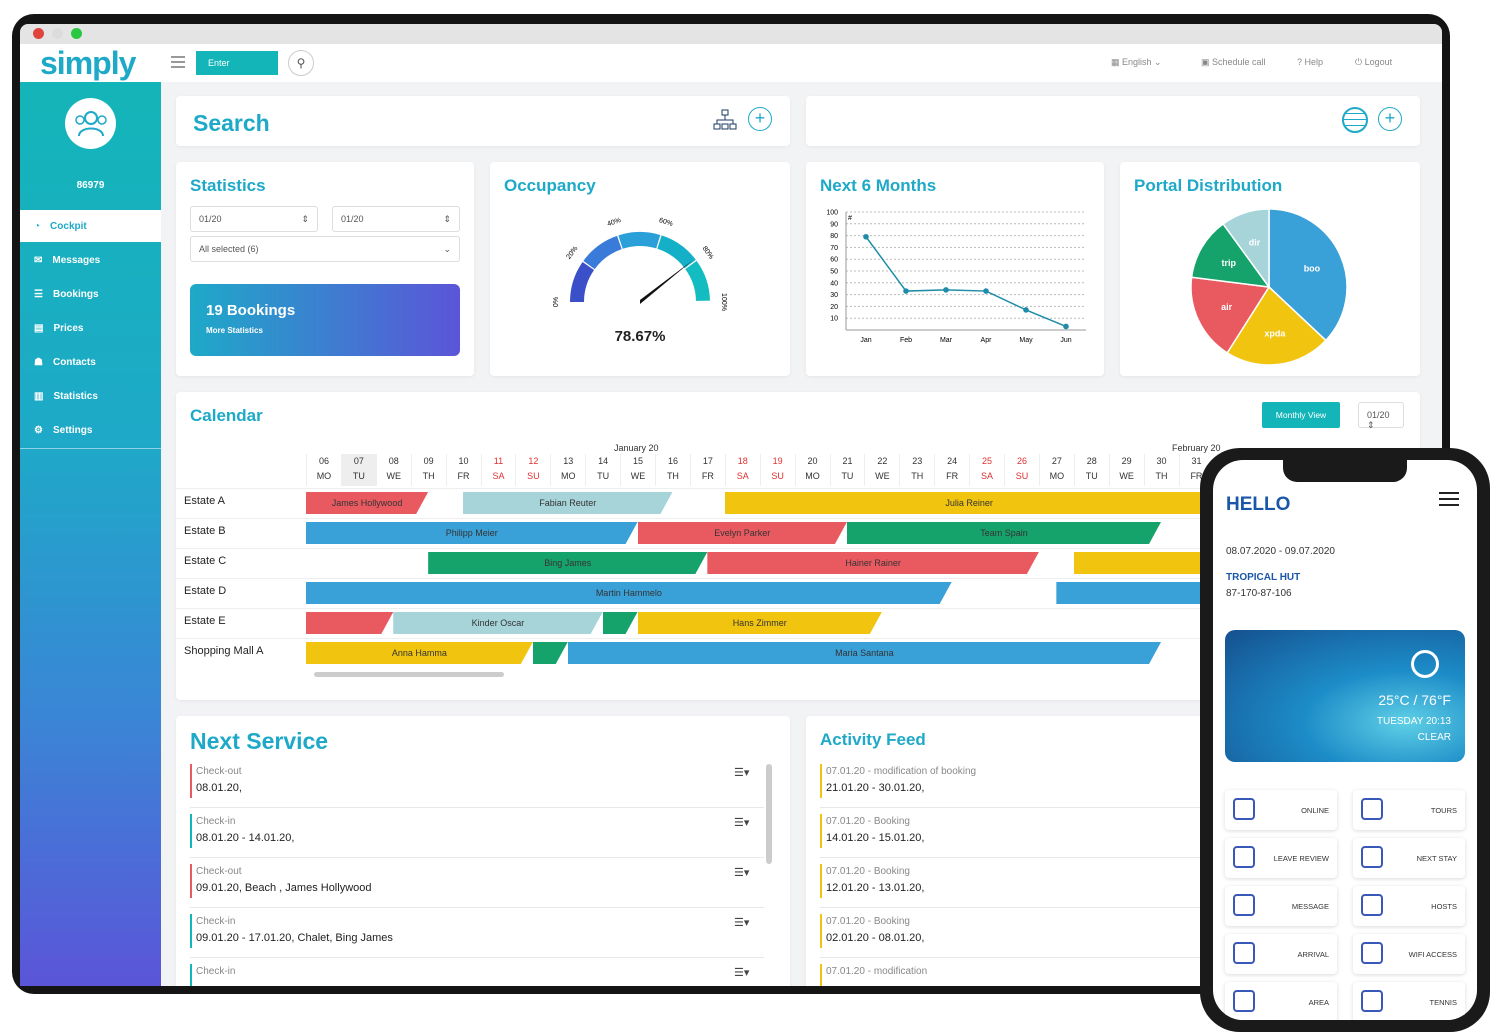 The image size is (1500, 1034). I want to click on sidebar-item-statistics: ▥ Statistics, so click(66, 396).